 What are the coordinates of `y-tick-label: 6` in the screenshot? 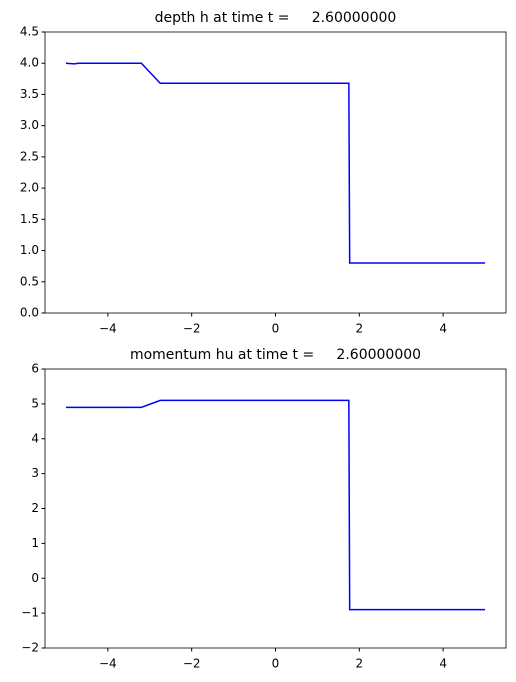 It's located at (35, 369).